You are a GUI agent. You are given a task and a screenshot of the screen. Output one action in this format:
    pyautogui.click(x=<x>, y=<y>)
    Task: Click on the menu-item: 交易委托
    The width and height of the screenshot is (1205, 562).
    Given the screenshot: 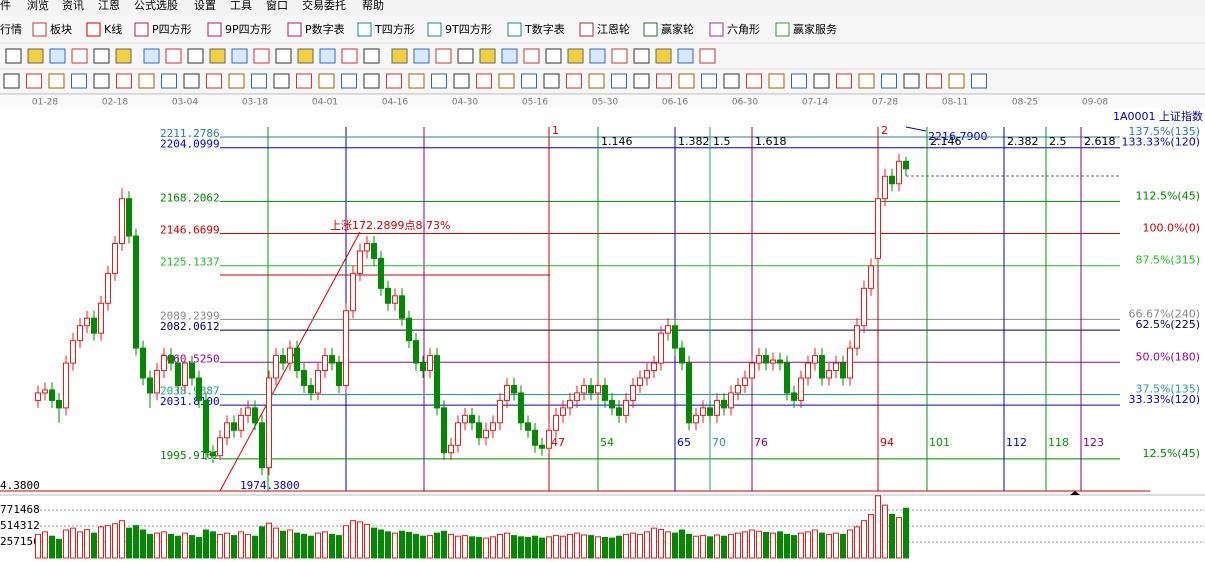 What is the action you would take?
    pyautogui.click(x=324, y=6)
    